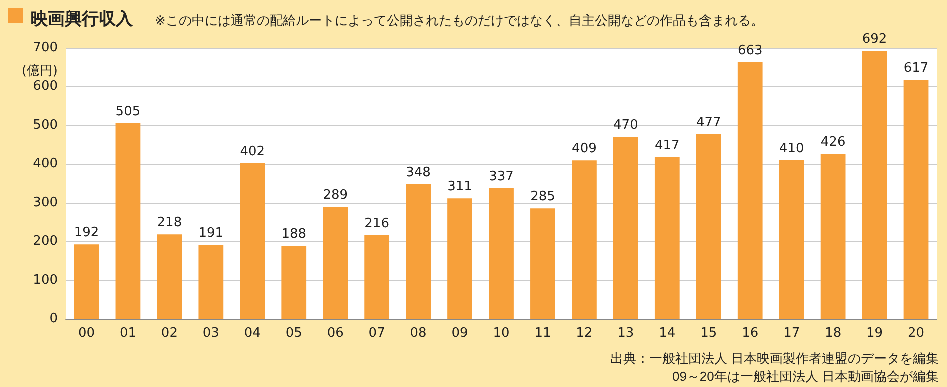 This screenshot has height=387, width=947. I want to click on x-tick-label: 03, so click(211, 333).